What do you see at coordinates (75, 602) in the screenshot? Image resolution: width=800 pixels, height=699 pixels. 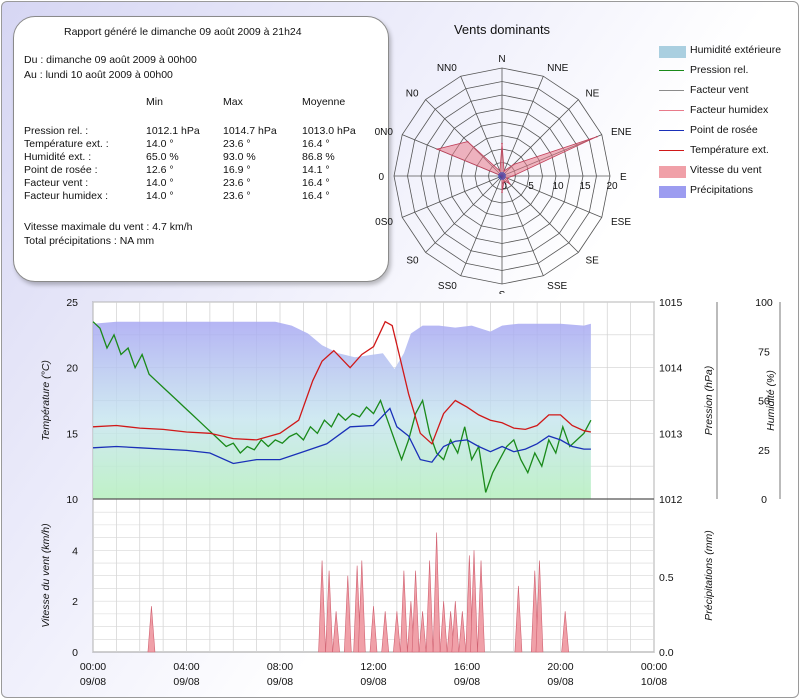 I see `y-tick-label: 2` at bounding box center [75, 602].